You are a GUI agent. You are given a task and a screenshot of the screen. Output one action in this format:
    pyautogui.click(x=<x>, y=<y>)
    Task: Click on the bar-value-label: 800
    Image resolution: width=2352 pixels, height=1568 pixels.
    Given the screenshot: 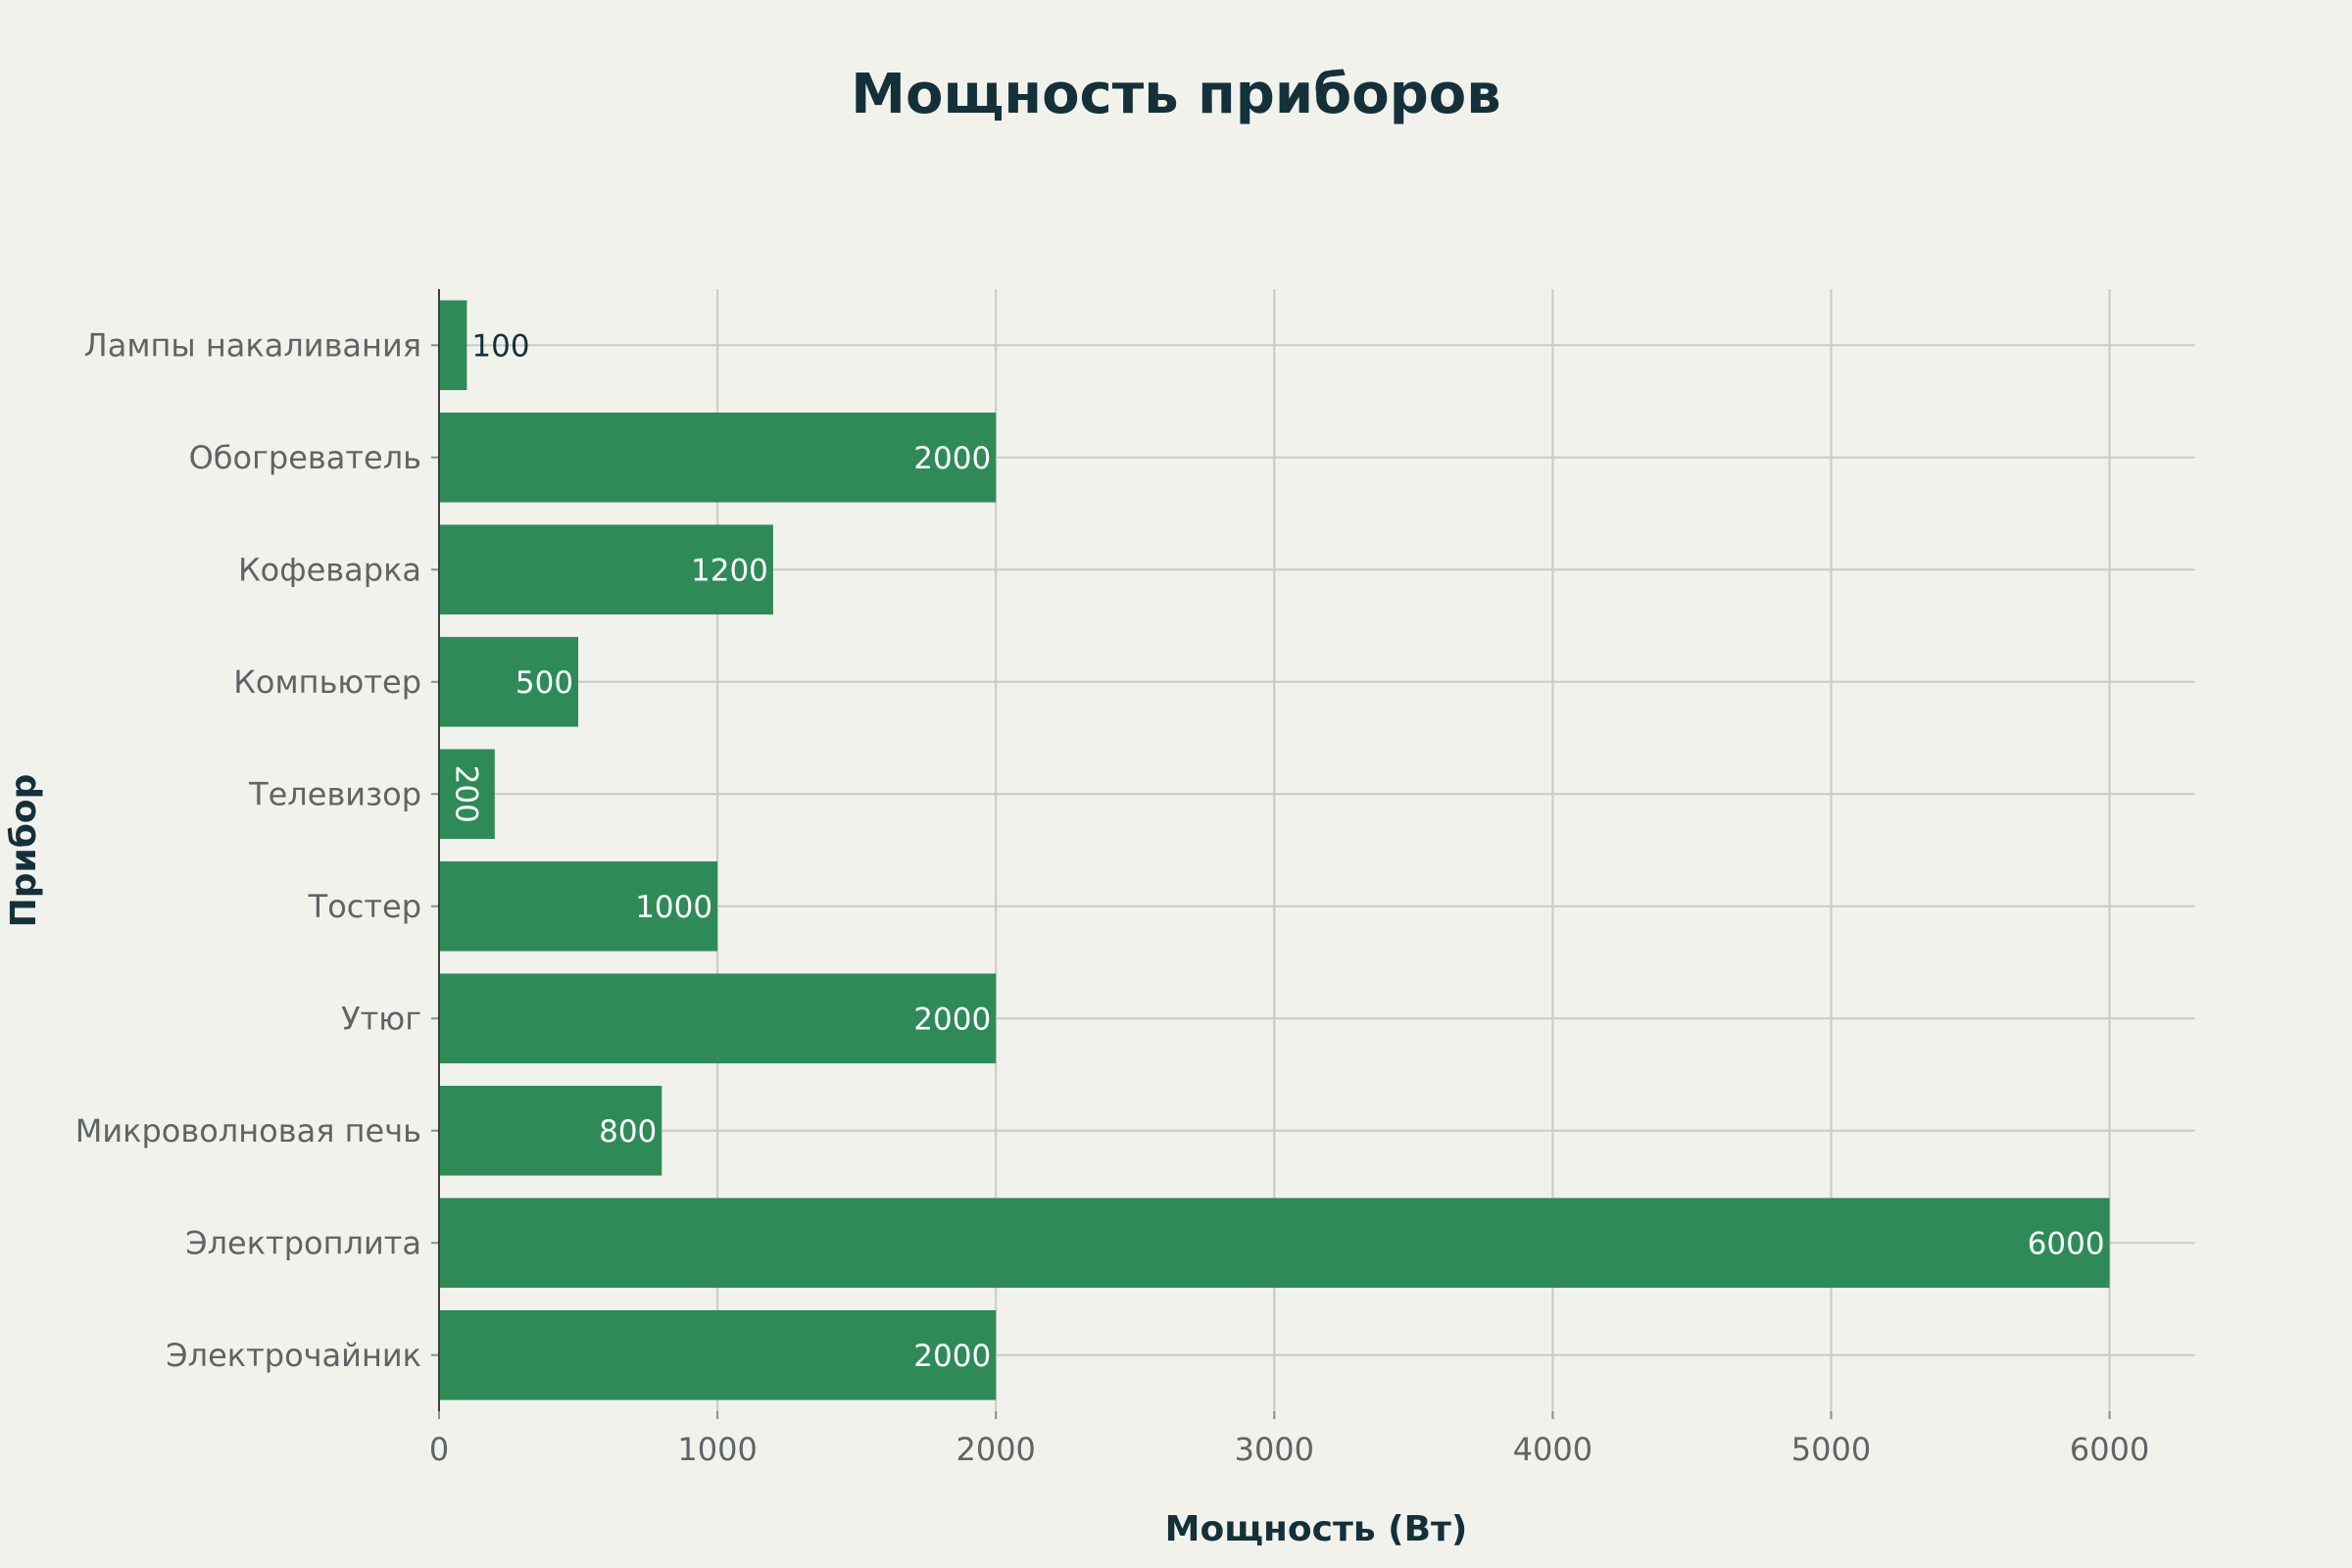 What is the action you would take?
    pyautogui.click(x=628, y=1132)
    